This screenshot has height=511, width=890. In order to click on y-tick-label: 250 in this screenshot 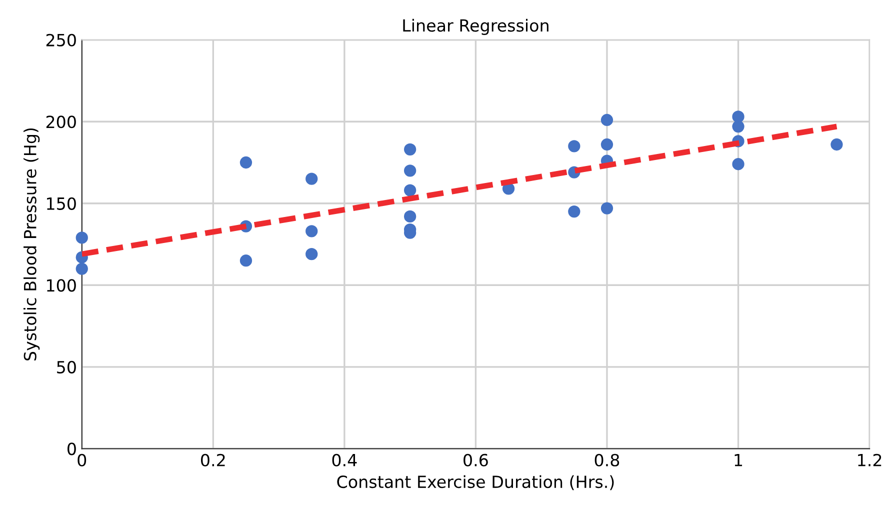, I will do `click(61, 40)`.